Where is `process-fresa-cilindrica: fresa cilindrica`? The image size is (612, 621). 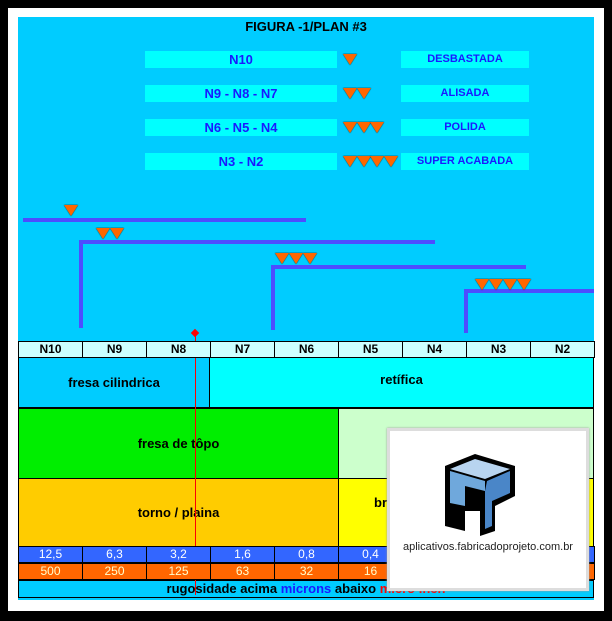 process-fresa-cilindrica: fresa cilindrica is located at coordinates (114, 383).